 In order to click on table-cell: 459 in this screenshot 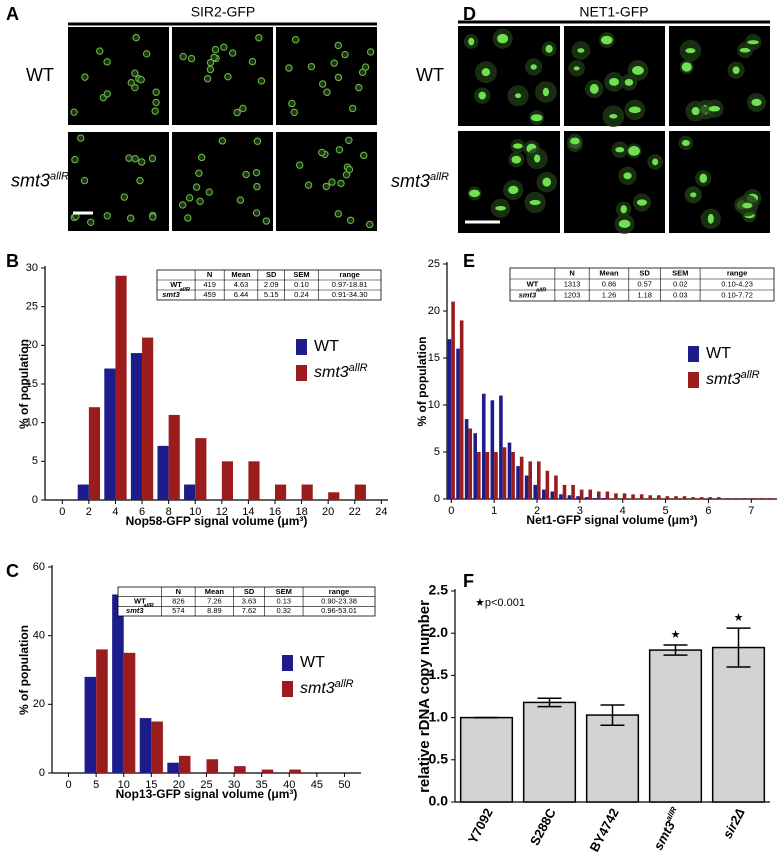, I will do `click(209, 294)`.